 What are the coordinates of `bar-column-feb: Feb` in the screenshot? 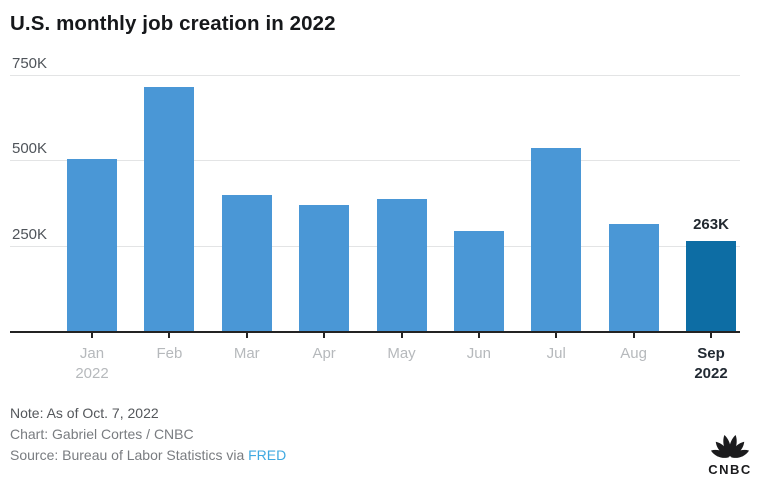 It's located at (169, 218).